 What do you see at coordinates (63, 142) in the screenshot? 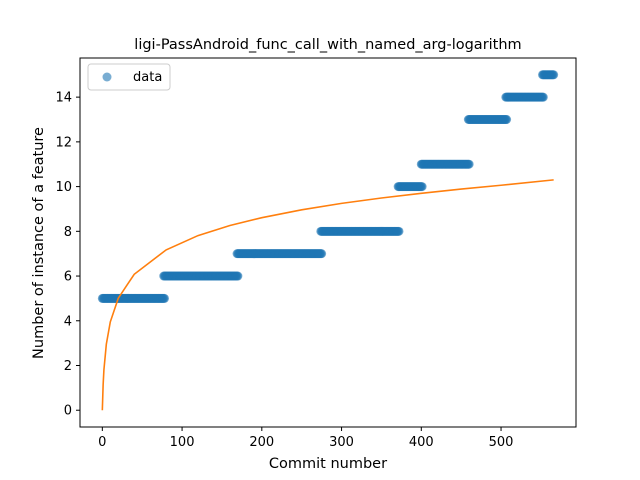
I see `y-tick-label: 12` at bounding box center [63, 142].